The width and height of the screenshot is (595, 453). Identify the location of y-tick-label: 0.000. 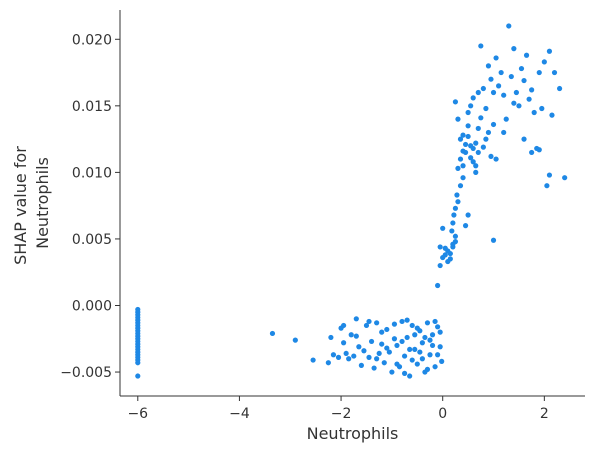
(92, 306).